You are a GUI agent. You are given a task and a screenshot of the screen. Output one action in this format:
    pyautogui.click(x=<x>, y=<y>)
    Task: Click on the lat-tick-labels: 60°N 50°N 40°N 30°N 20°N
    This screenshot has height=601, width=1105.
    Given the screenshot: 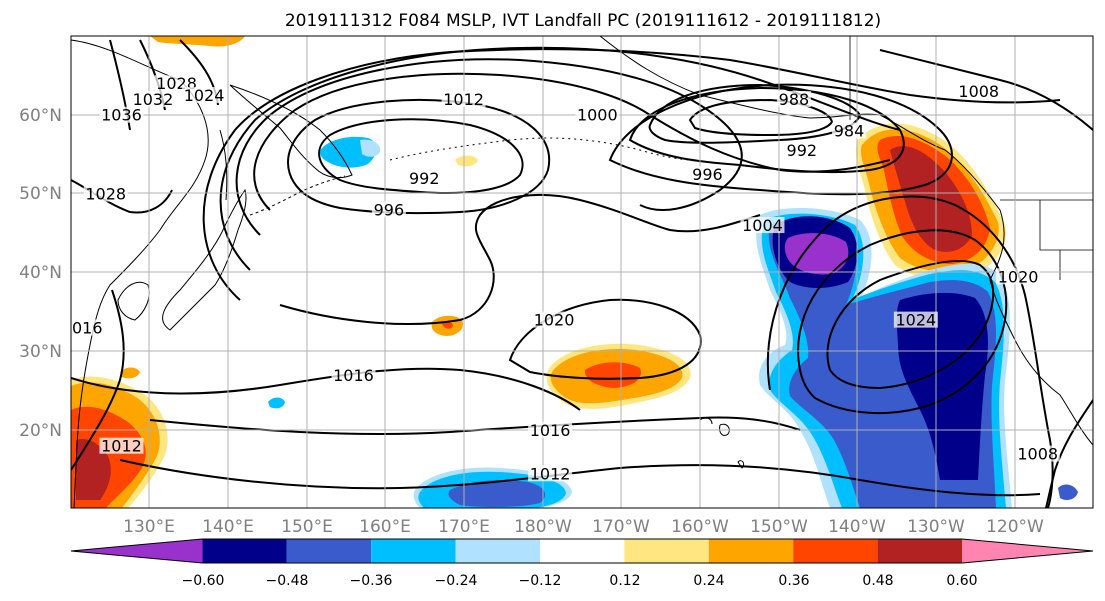 What is the action you would take?
    pyautogui.click(x=40, y=273)
    